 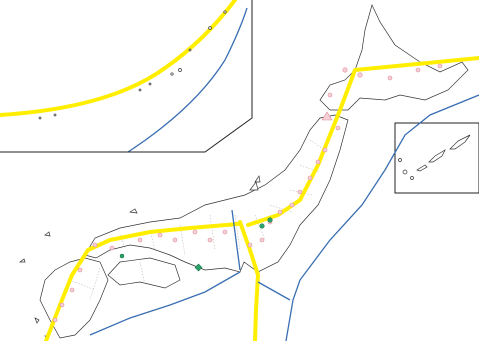 I want to click on inset-kuril, so click(x=436, y=158).